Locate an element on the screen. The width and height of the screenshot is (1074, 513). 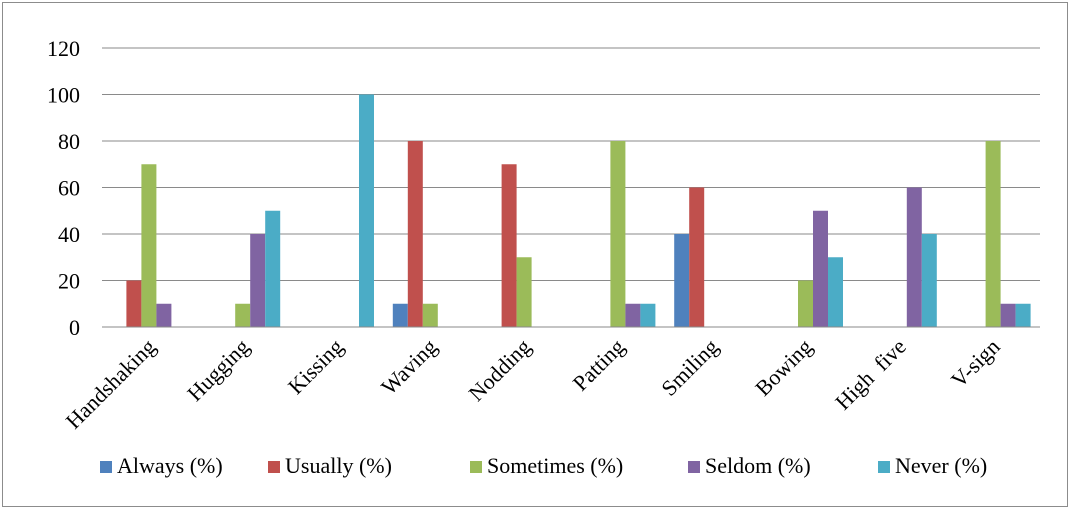
legend-label: Never (%) is located at coordinates (941, 465).